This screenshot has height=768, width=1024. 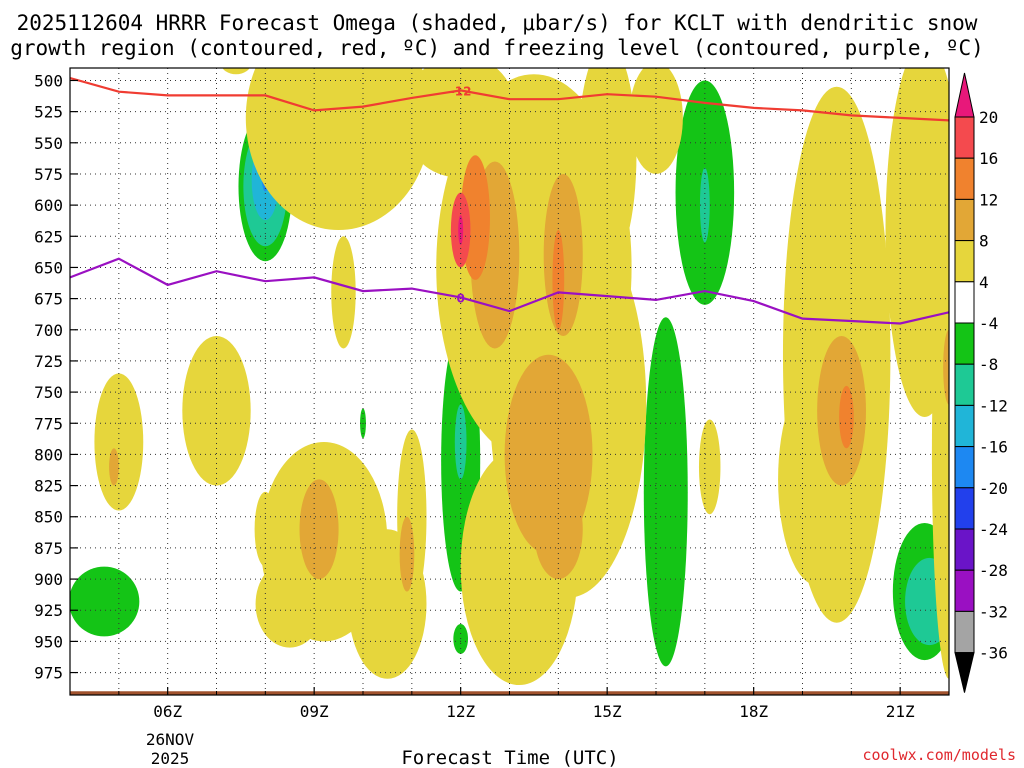 I want to click on y-tick-850: 850, so click(x=48, y=517).